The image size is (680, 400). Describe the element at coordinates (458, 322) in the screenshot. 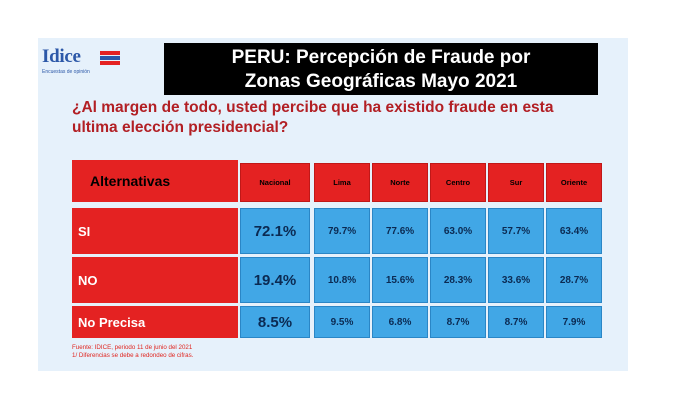

I see `value-cell-no-precisa-centro: 8.7%` at that location.